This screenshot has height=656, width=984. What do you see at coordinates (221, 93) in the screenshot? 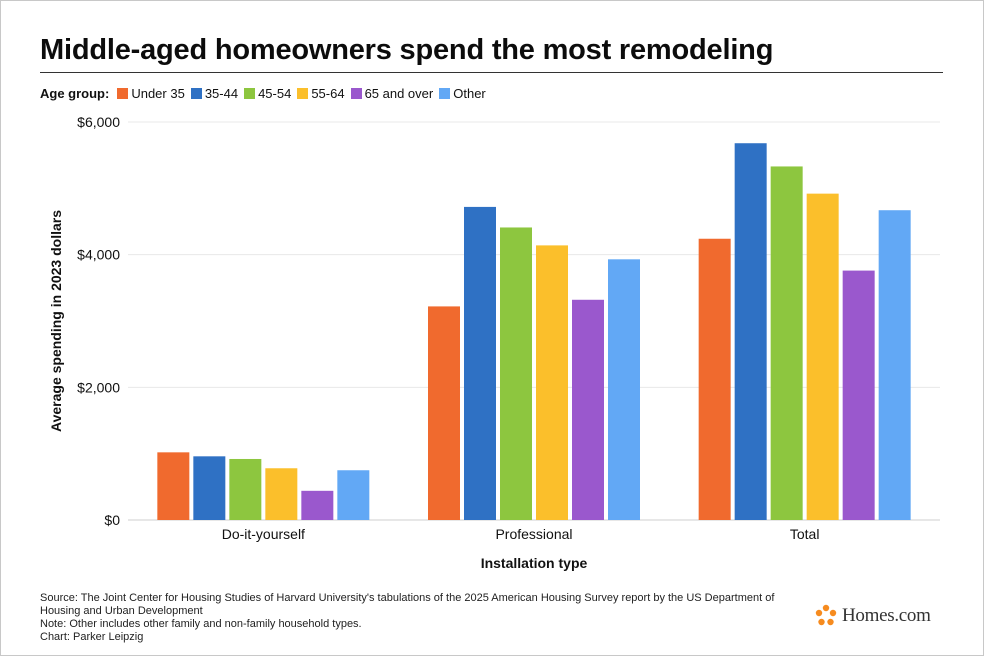
I see `legend-label: 35-44` at bounding box center [221, 93].